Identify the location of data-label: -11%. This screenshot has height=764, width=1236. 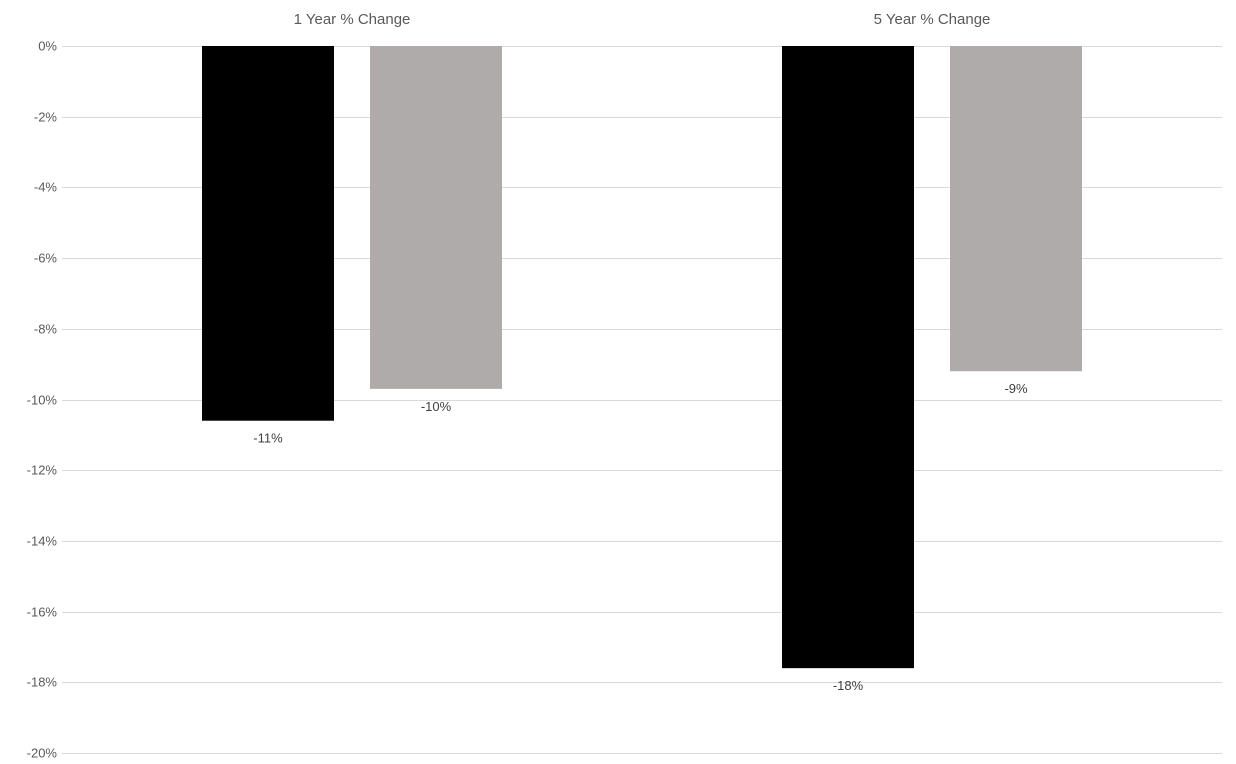
(268, 438).